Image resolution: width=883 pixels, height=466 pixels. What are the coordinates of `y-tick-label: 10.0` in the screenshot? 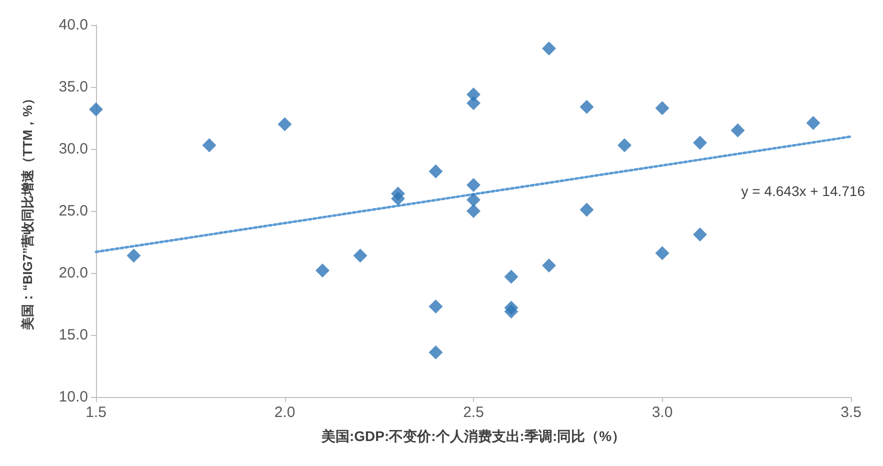 It's located at (73, 397).